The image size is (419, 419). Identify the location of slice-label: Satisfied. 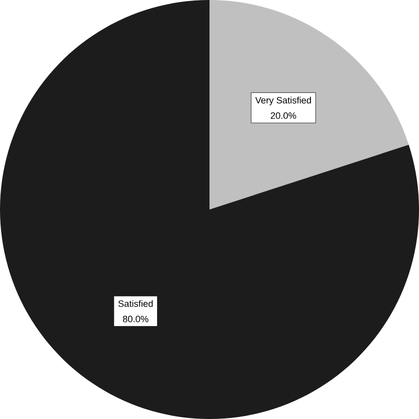
(135, 303).